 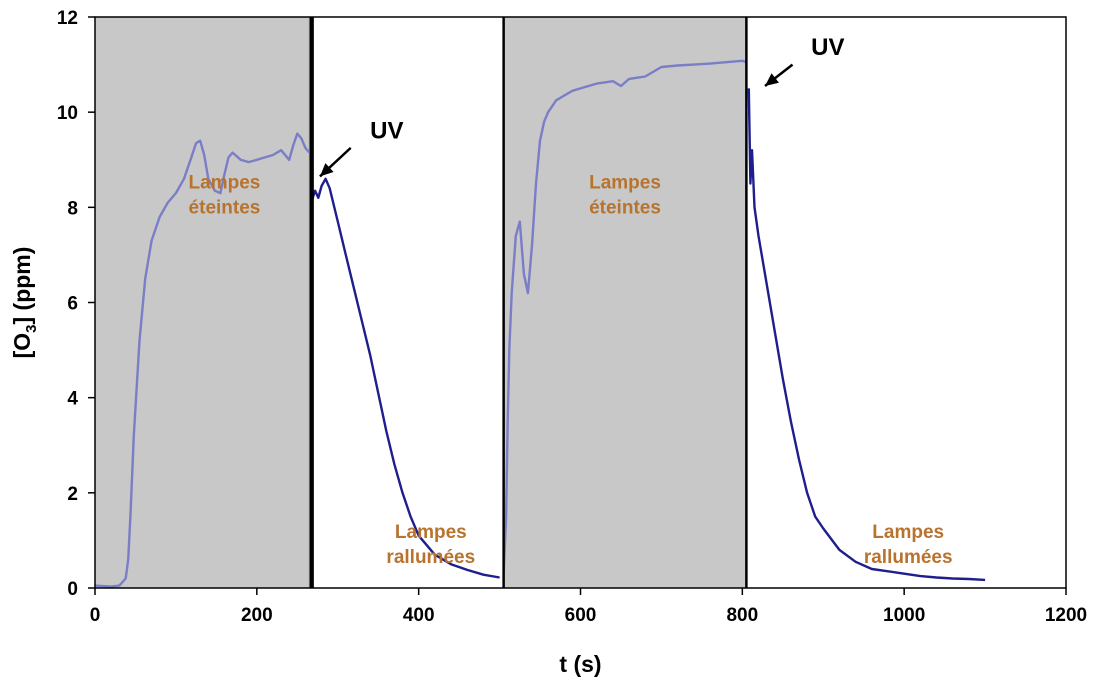 I want to click on lamps-off-label-1: Lampes éteintes, so click(x=225, y=195).